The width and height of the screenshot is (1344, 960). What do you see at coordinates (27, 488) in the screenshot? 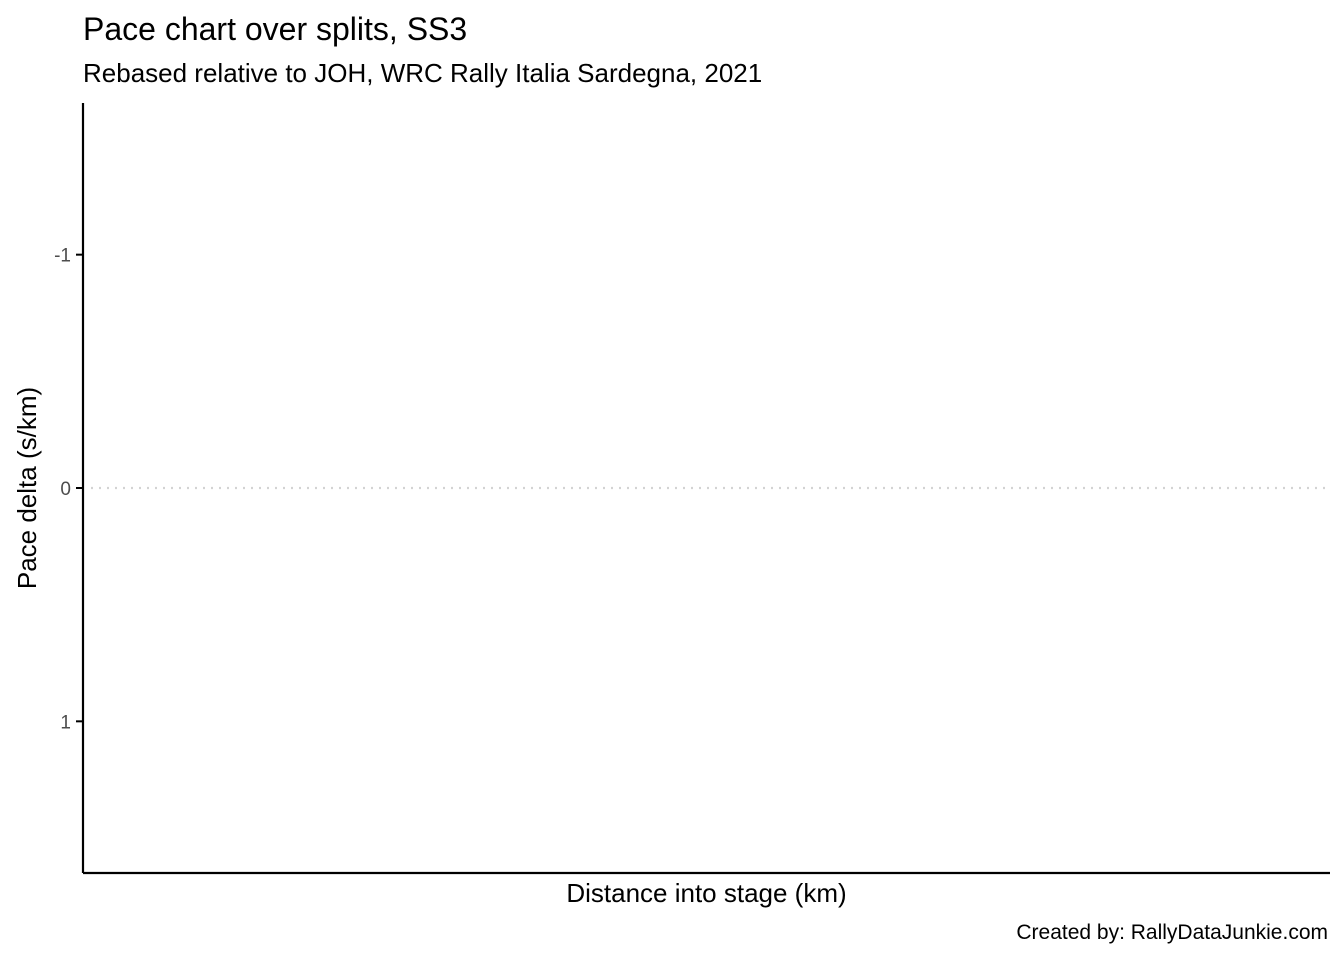
I see `y-axis-title: Pace delta (s/km)` at bounding box center [27, 488].